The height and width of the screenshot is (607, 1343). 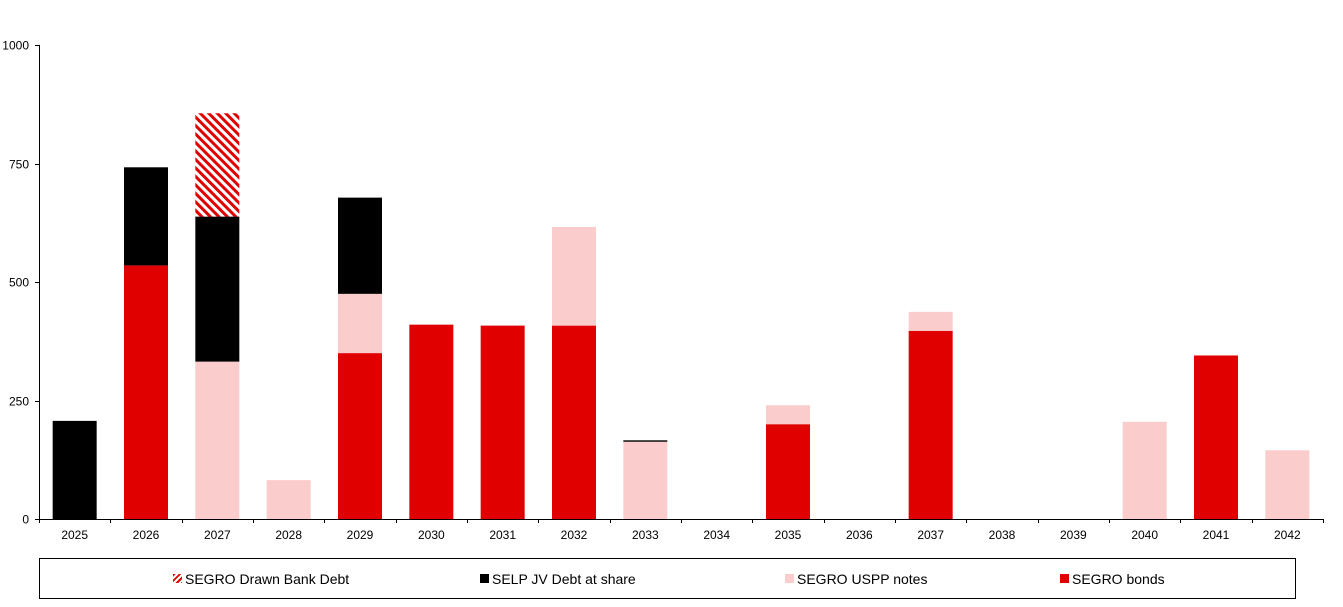 I want to click on legend-item: SEGRO bonds, so click(x=1112, y=578).